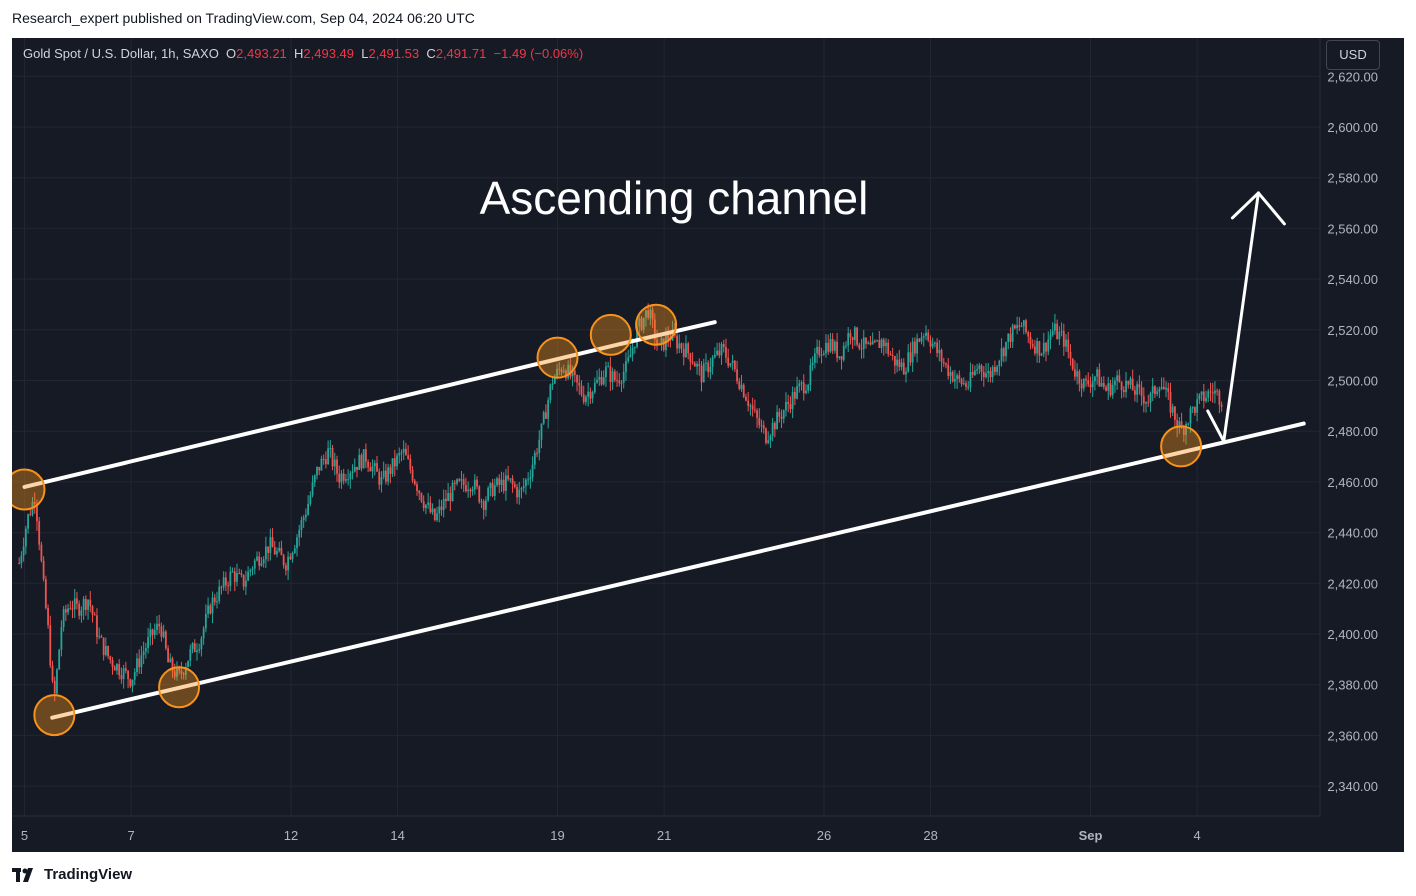 The image size is (1416, 896). I want to click on time-tick-label: Sep, so click(1091, 835).